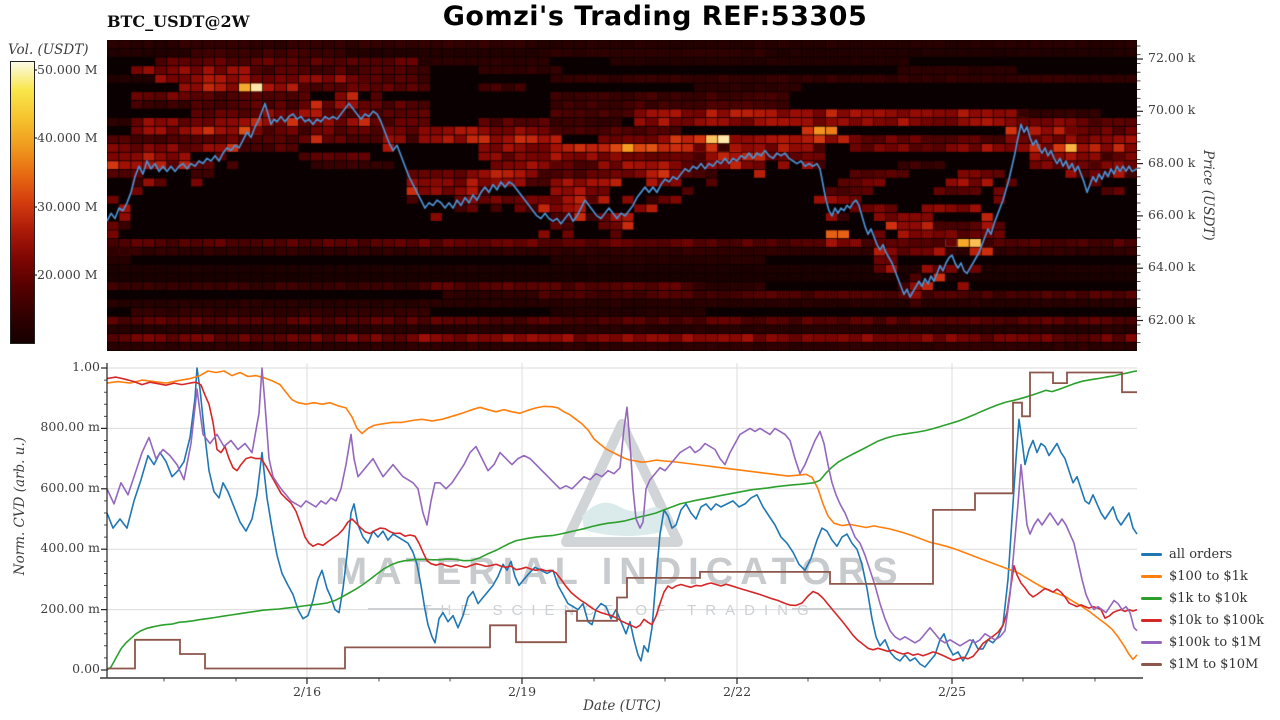 The width and height of the screenshot is (1280, 720). I want to click on colorbar-tick-label: 20.000 M, so click(67, 274).